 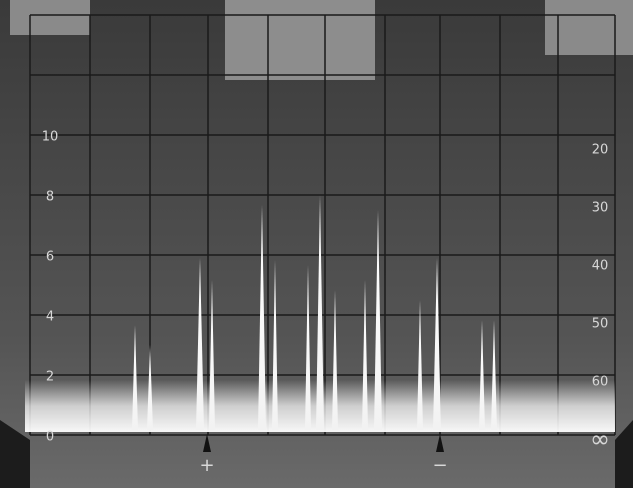 I want to click on right-scale-label: 30, so click(x=600, y=208).